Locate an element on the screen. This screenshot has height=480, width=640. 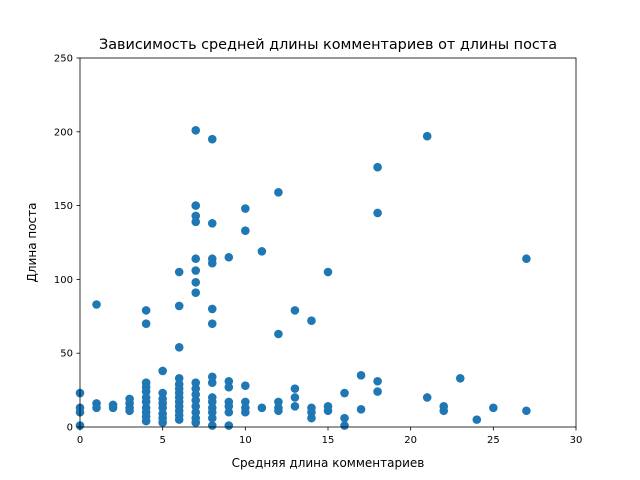
x-axis-label: Средняя длина комментариев is located at coordinates (328, 463).